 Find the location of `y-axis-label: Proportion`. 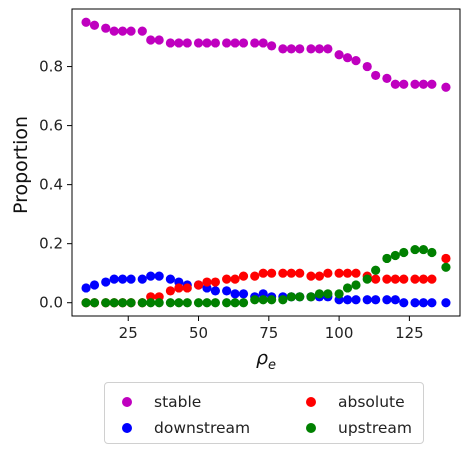

y-axis-label: Proportion is located at coordinates (21, 165).